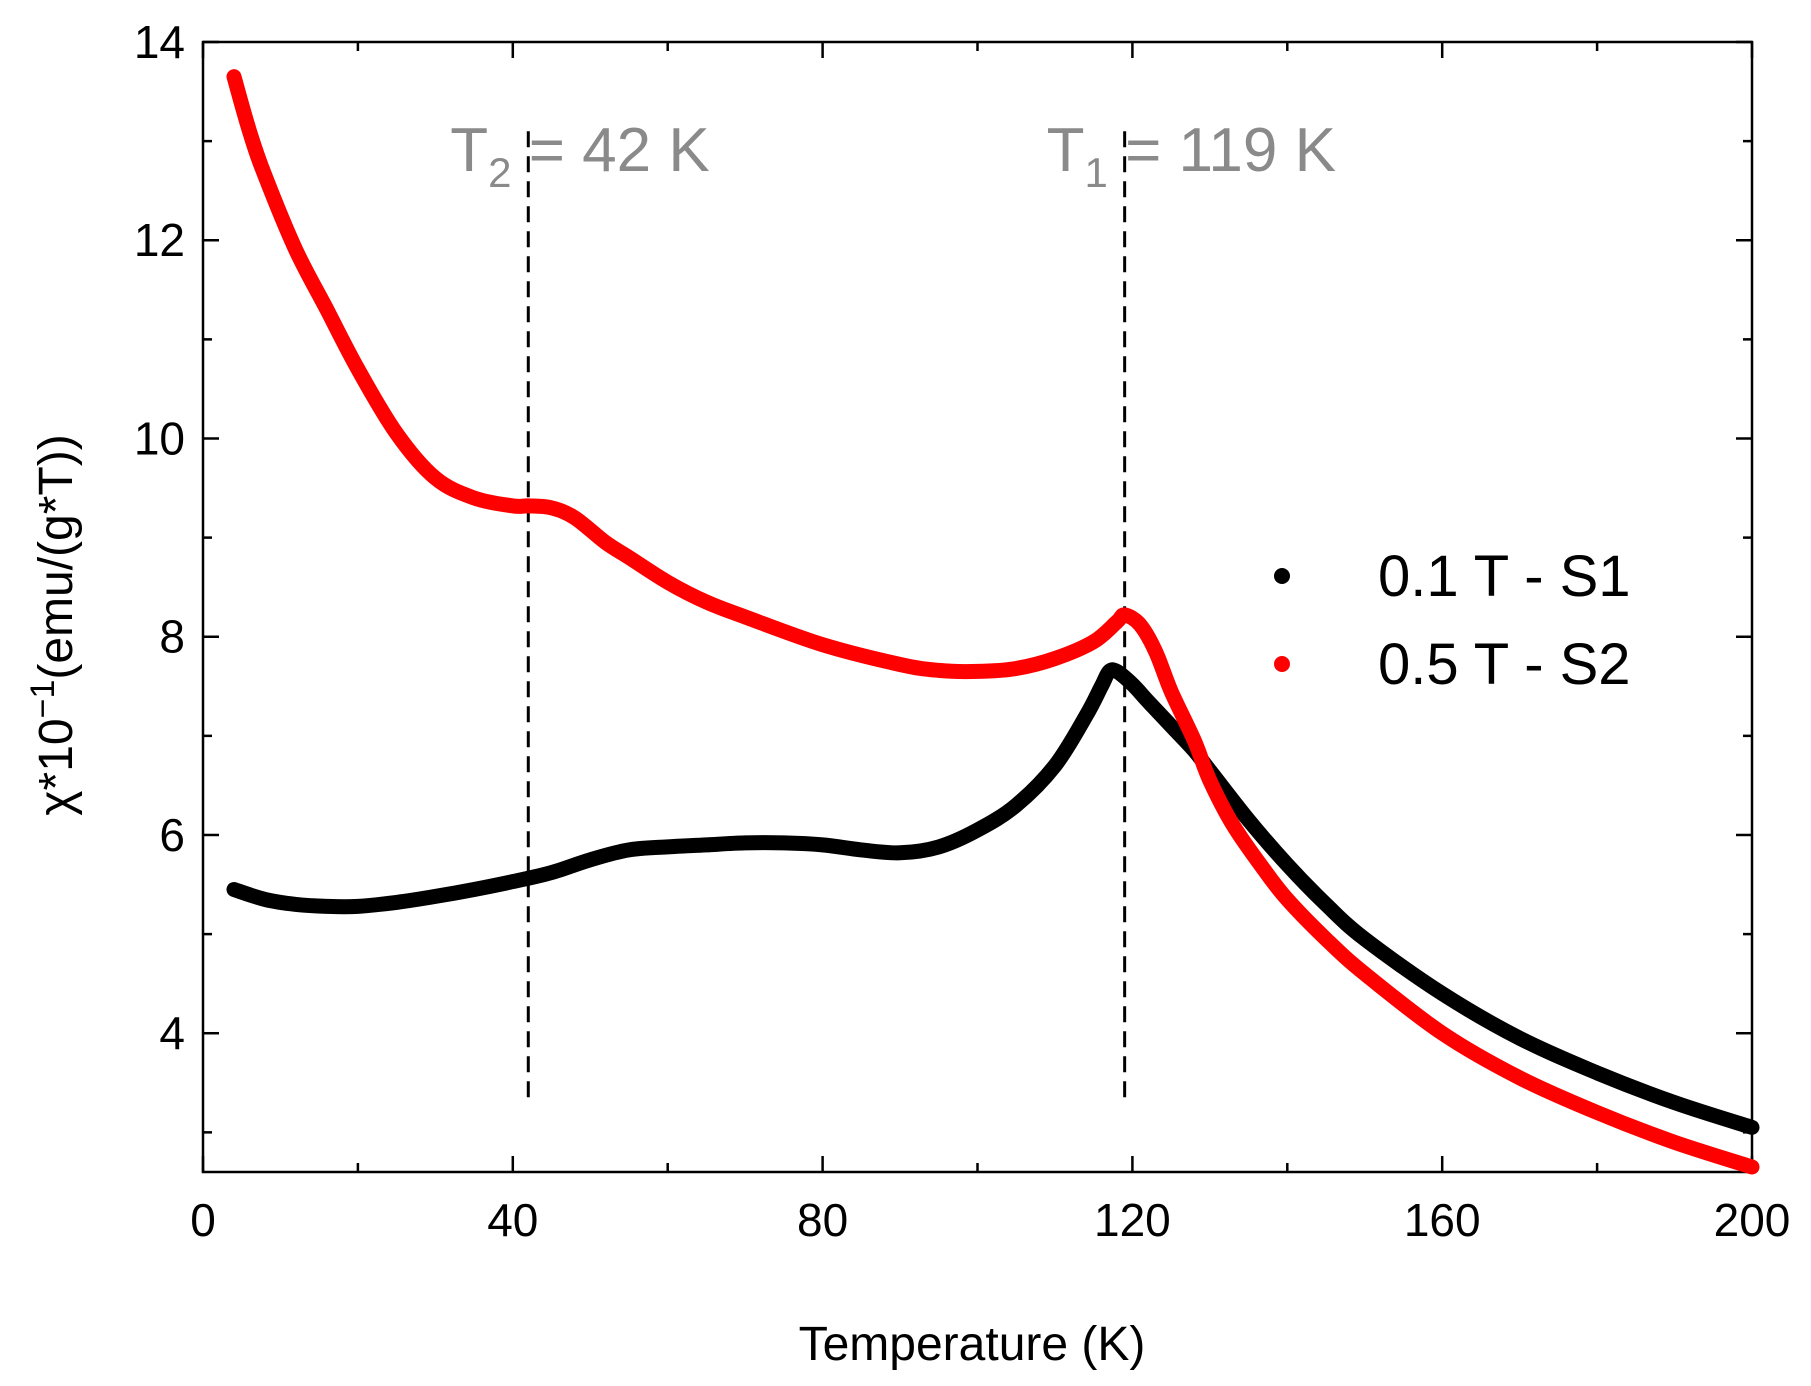  I want to click on legend-label-s1: 0.1 T - S1, so click(1504, 576).